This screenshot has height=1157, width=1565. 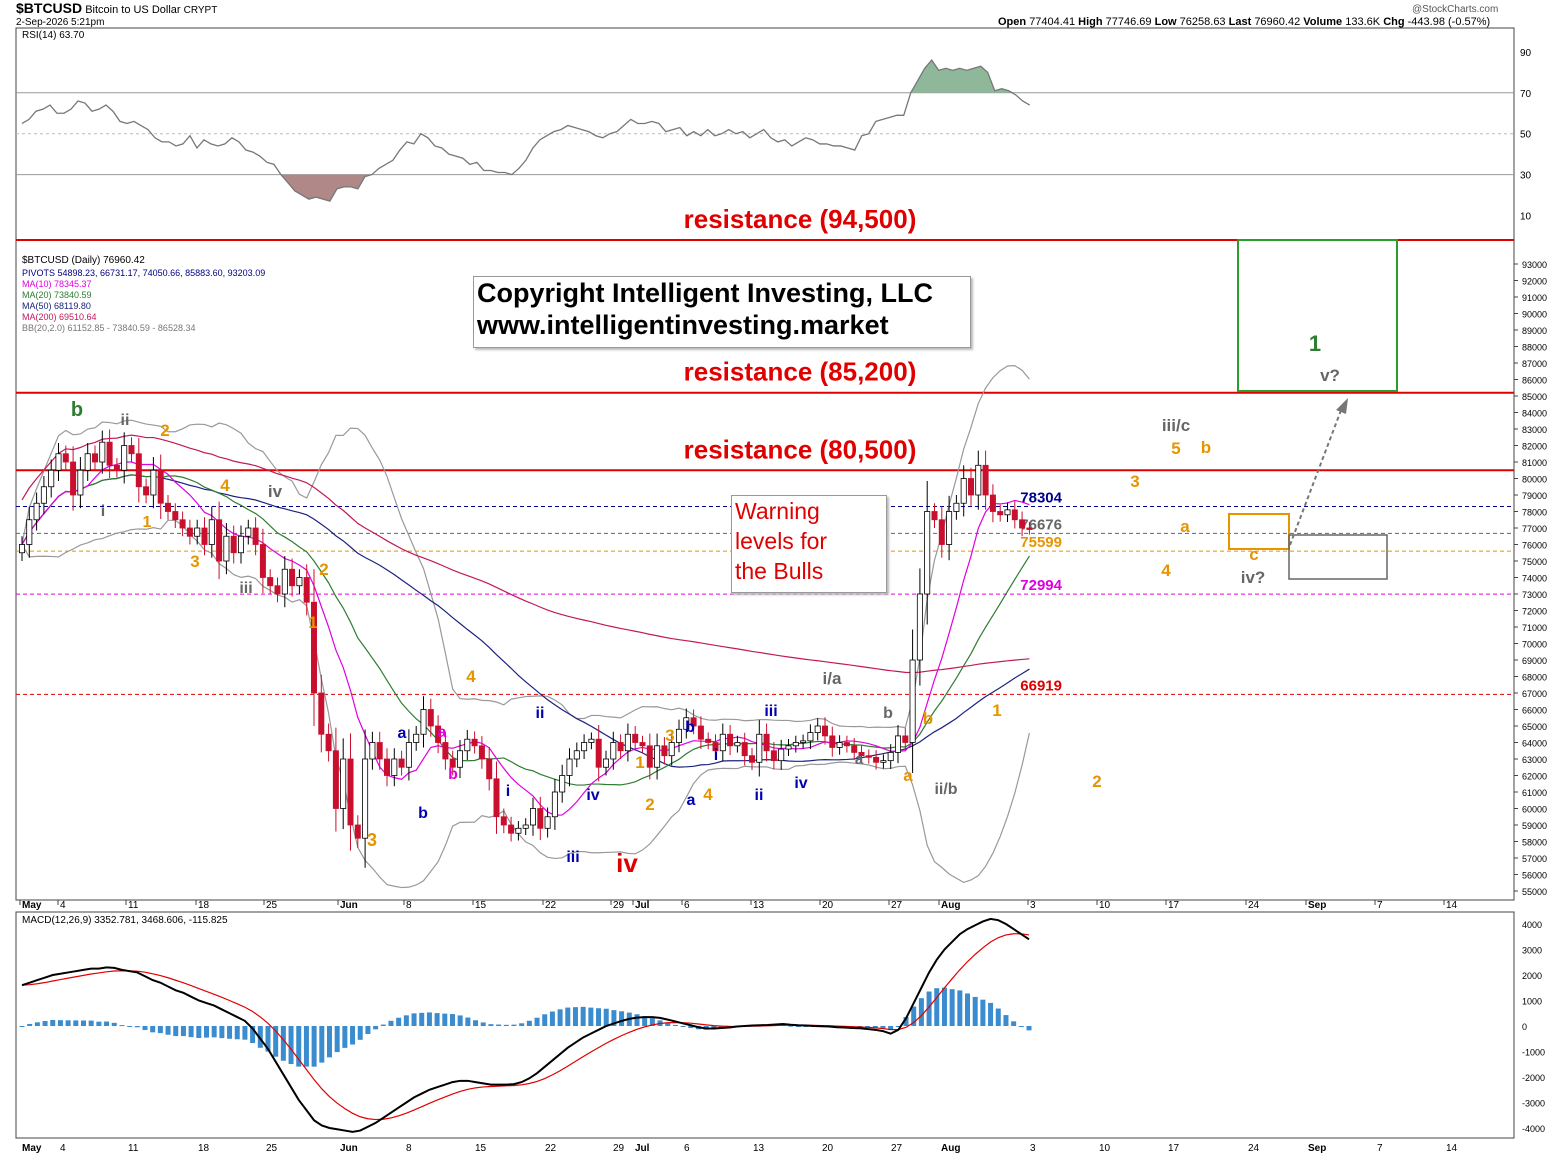 What do you see at coordinates (1534, 661) in the screenshot?
I see `price-tick-label: 69000` at bounding box center [1534, 661].